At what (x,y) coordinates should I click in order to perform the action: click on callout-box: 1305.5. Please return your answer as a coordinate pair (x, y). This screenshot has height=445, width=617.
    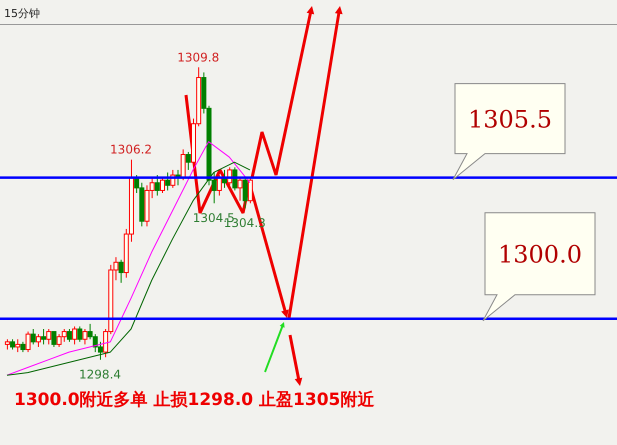
    Looking at the image, I should click on (509, 131).